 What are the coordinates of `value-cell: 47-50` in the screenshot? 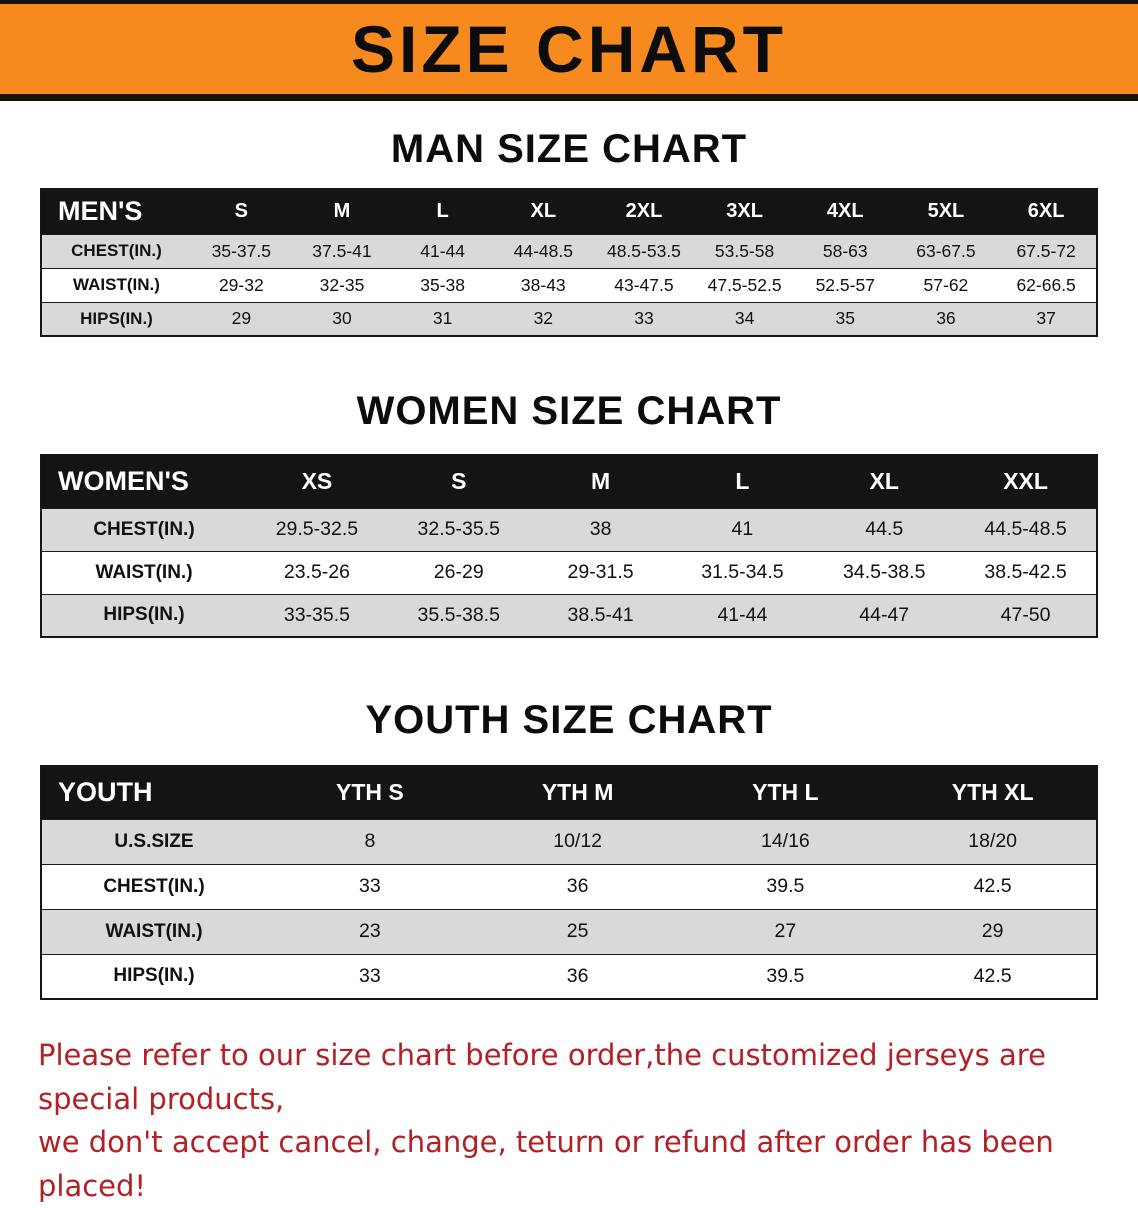 It's located at (1026, 615).